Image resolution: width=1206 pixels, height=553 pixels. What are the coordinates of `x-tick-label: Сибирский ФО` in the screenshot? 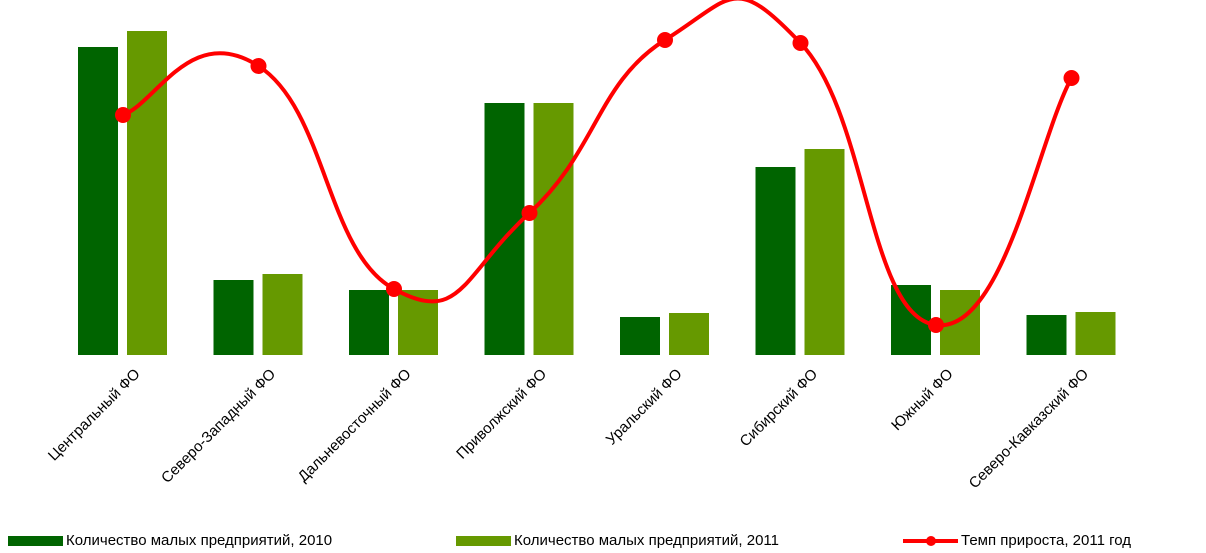 It's located at (779, 408).